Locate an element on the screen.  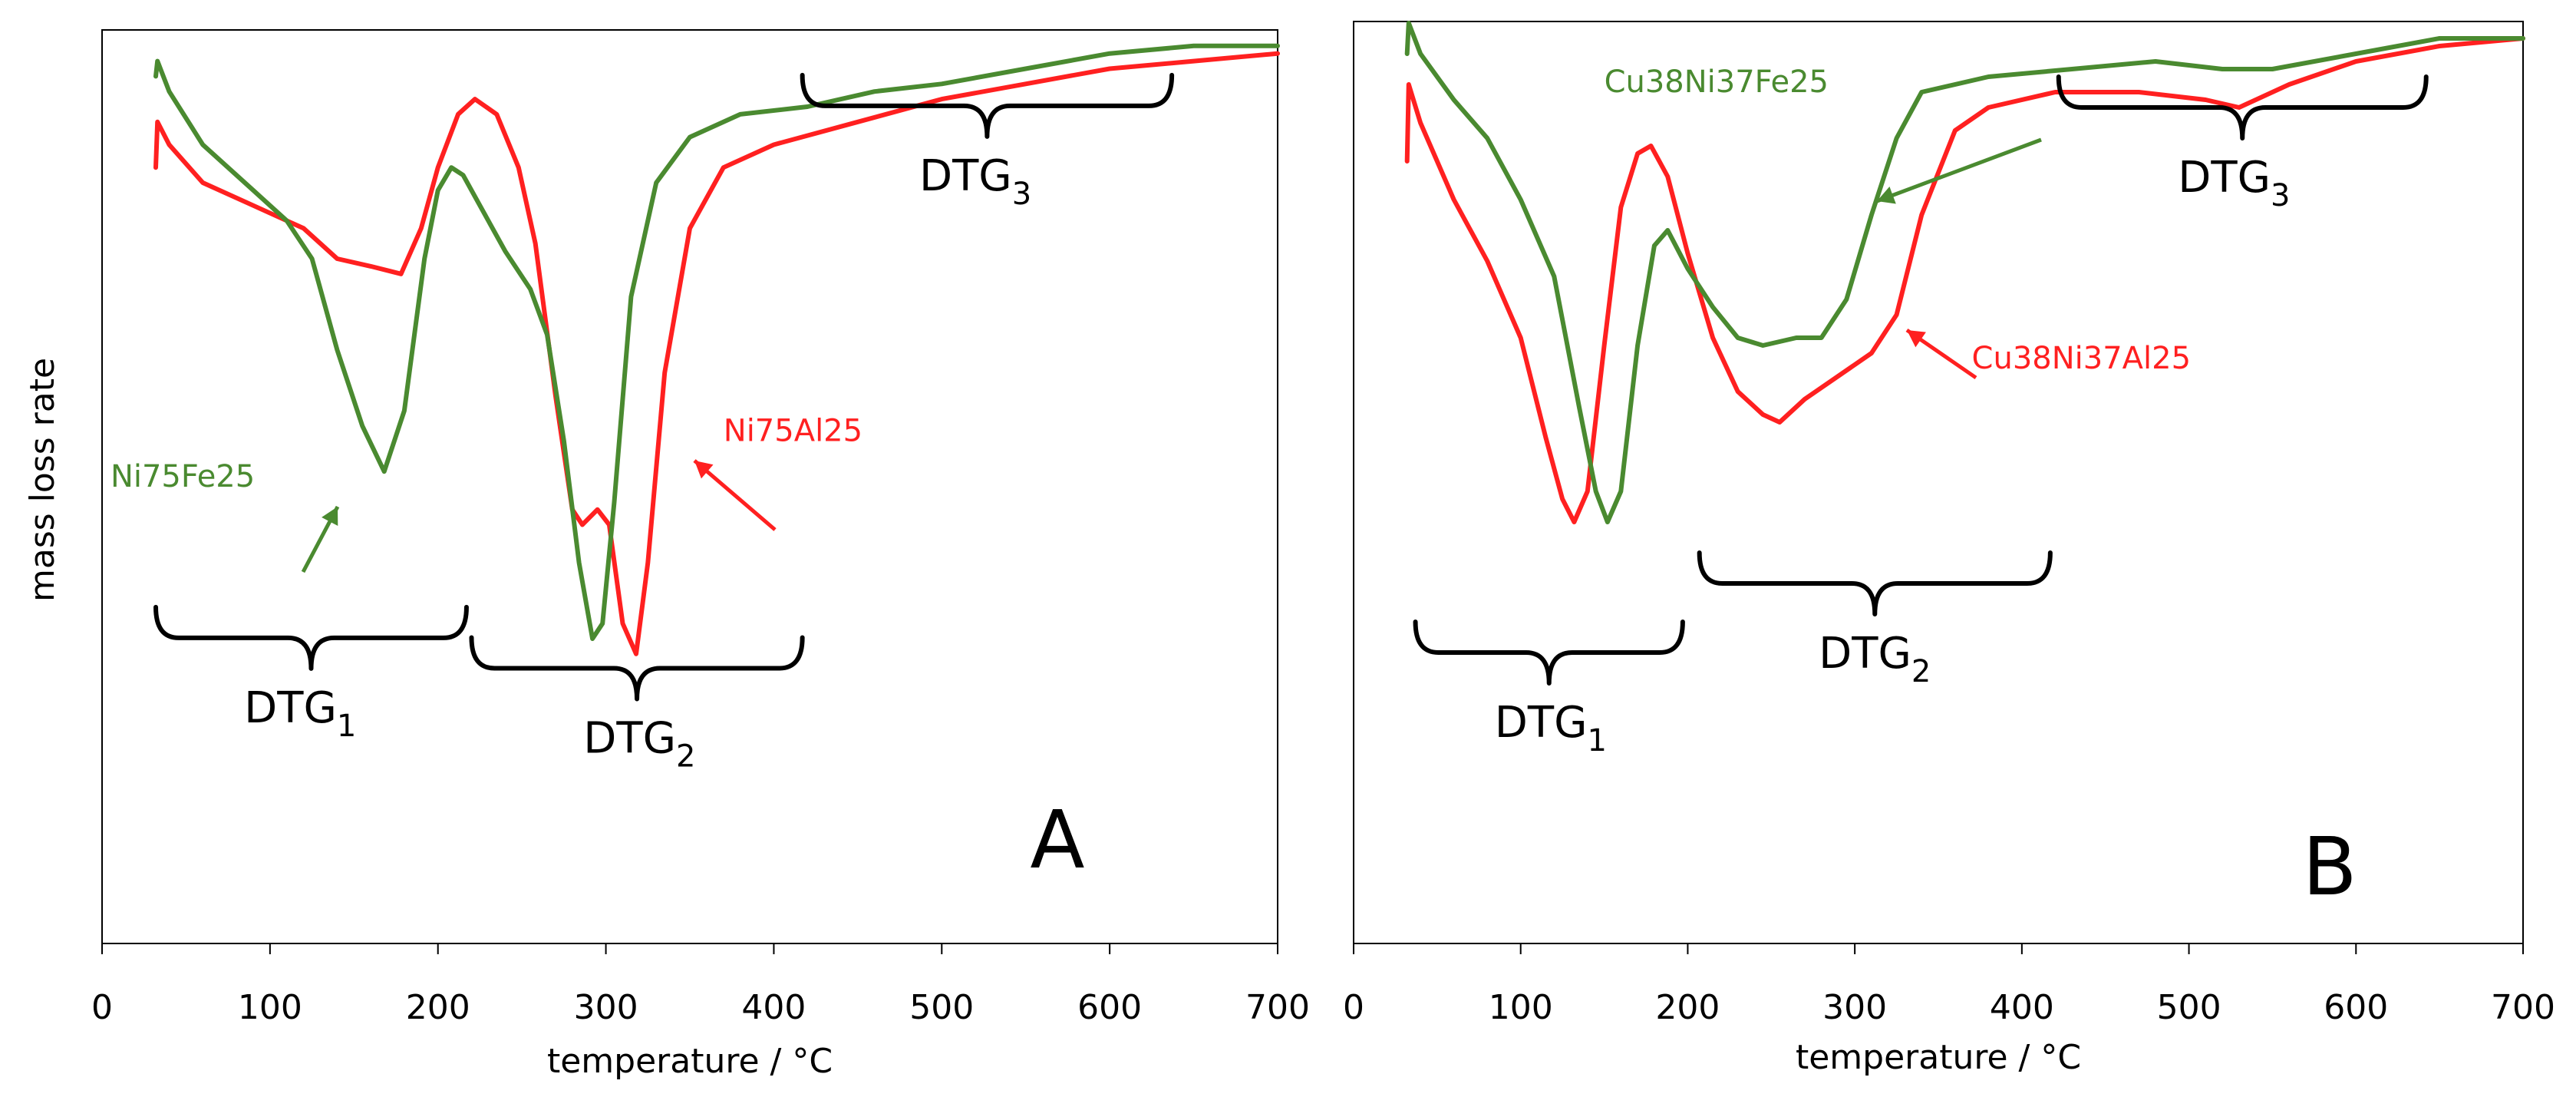
panel-b-series-labels: Cu38Ni37Fe25 Cu38Ni37Al25 is located at coordinates (1899, 222).